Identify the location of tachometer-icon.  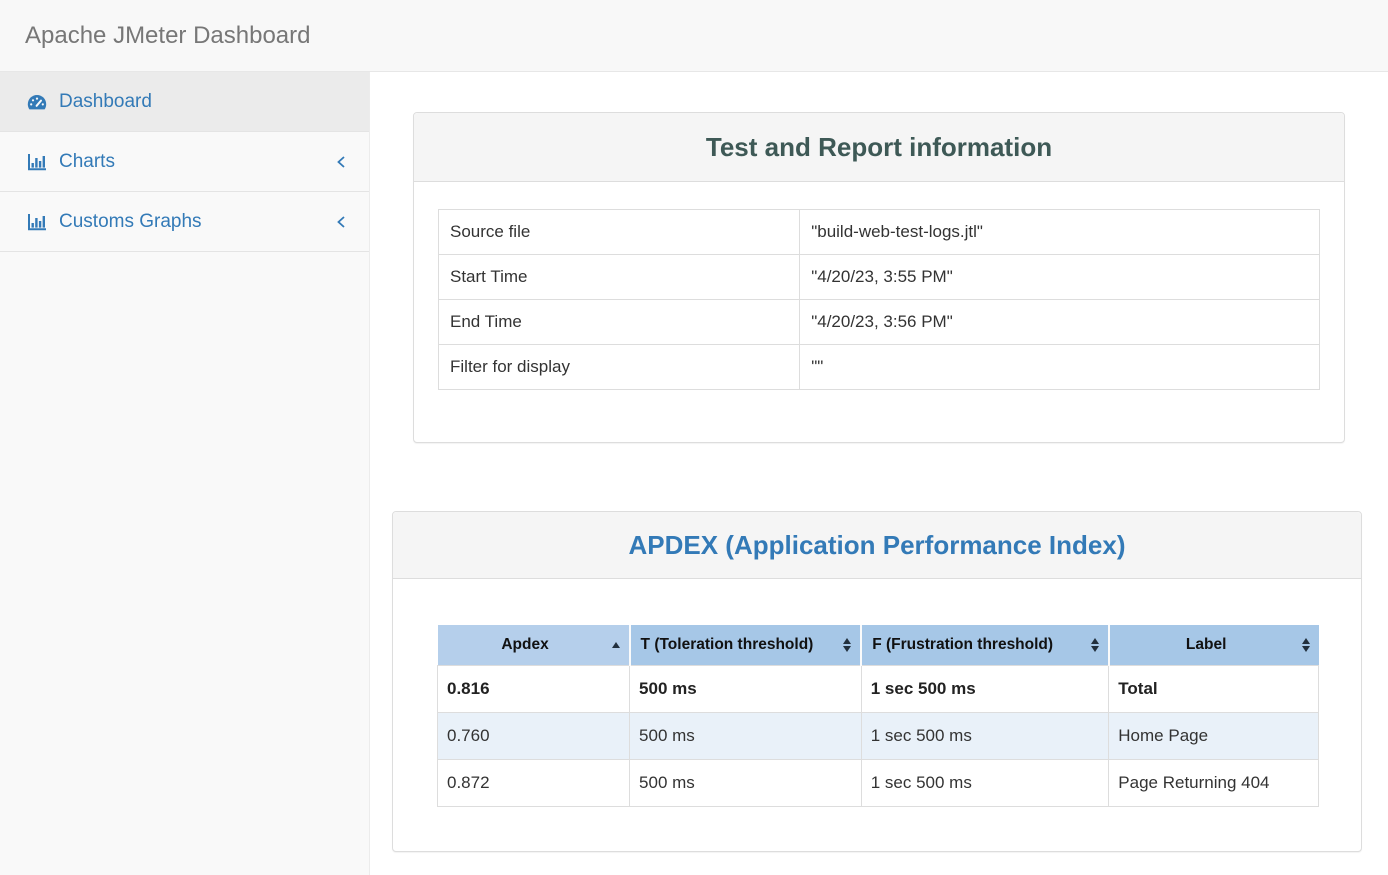
(37, 102).